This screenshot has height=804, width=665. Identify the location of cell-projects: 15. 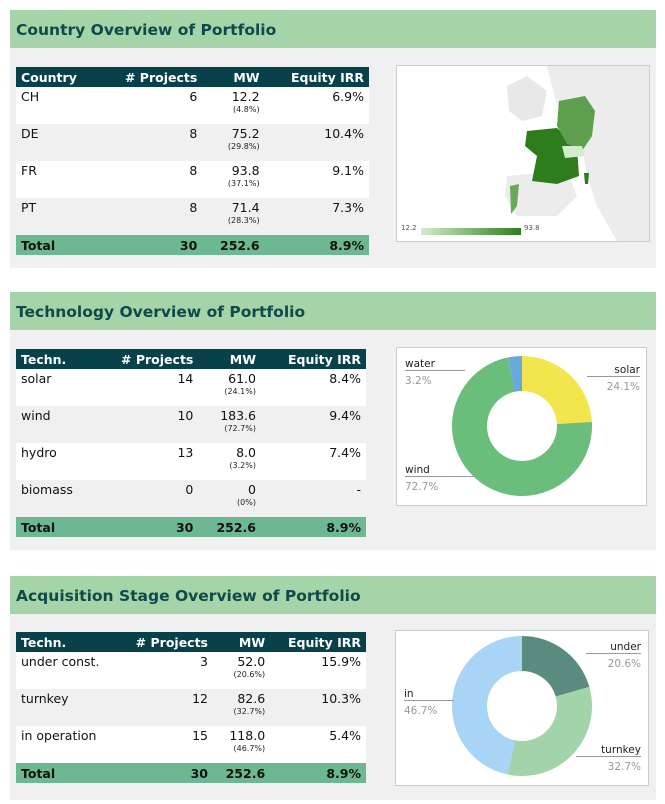
(165, 744).